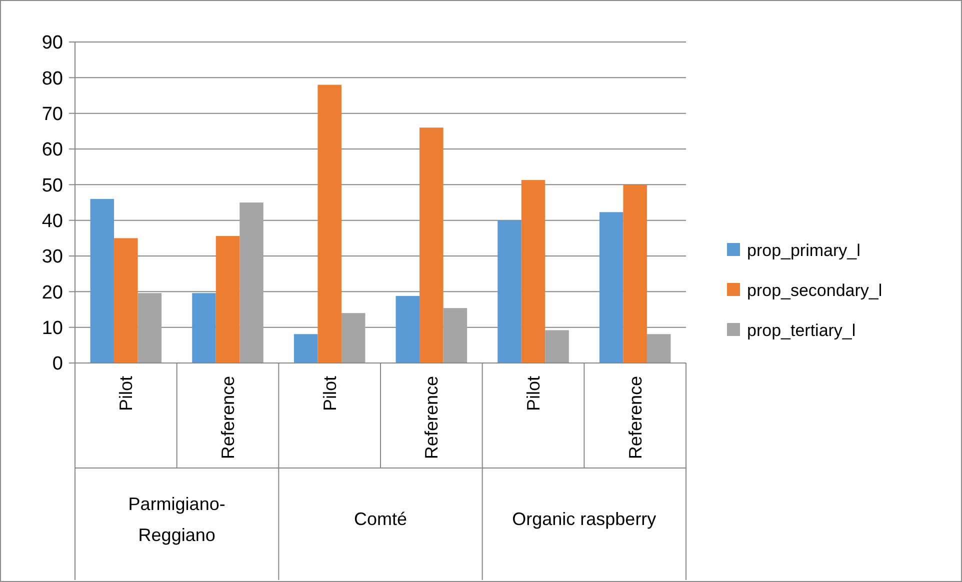 The image size is (962, 582). Describe the element at coordinates (52, 79) in the screenshot. I see `y-tick-label: 80` at that location.